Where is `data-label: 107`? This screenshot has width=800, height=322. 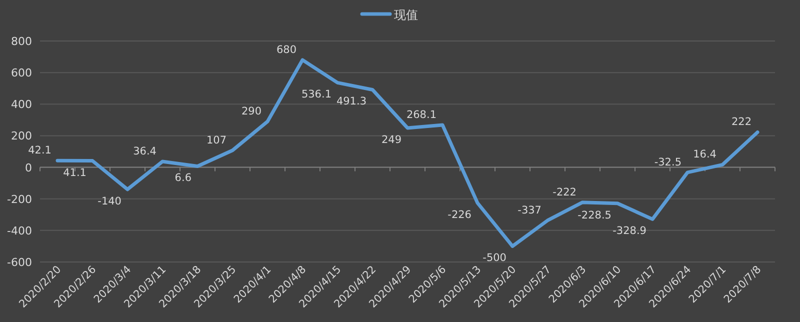
data-label: 107 is located at coordinates (216, 140).